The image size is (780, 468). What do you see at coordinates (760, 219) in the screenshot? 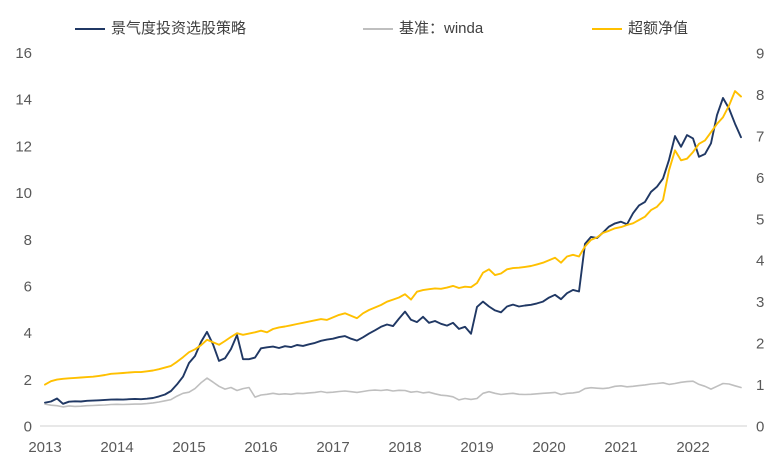
I see `right-axis-tick: 5` at bounding box center [760, 219].